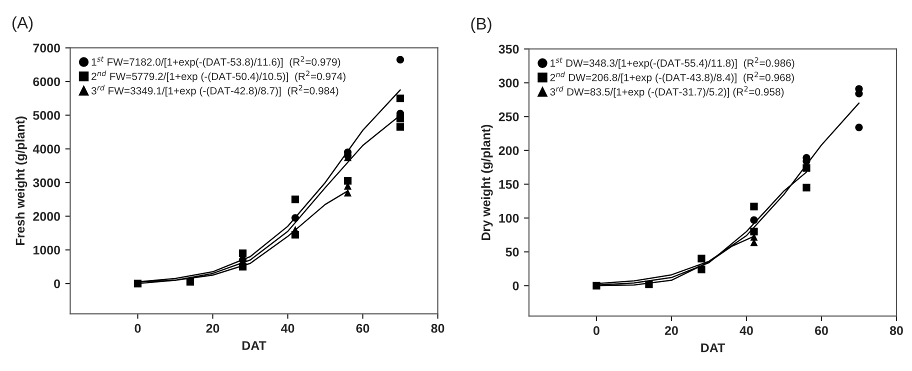 This screenshot has width=912, height=371. Describe the element at coordinates (508, 49) in the screenshot. I see `y-tick-label: 350` at that location.